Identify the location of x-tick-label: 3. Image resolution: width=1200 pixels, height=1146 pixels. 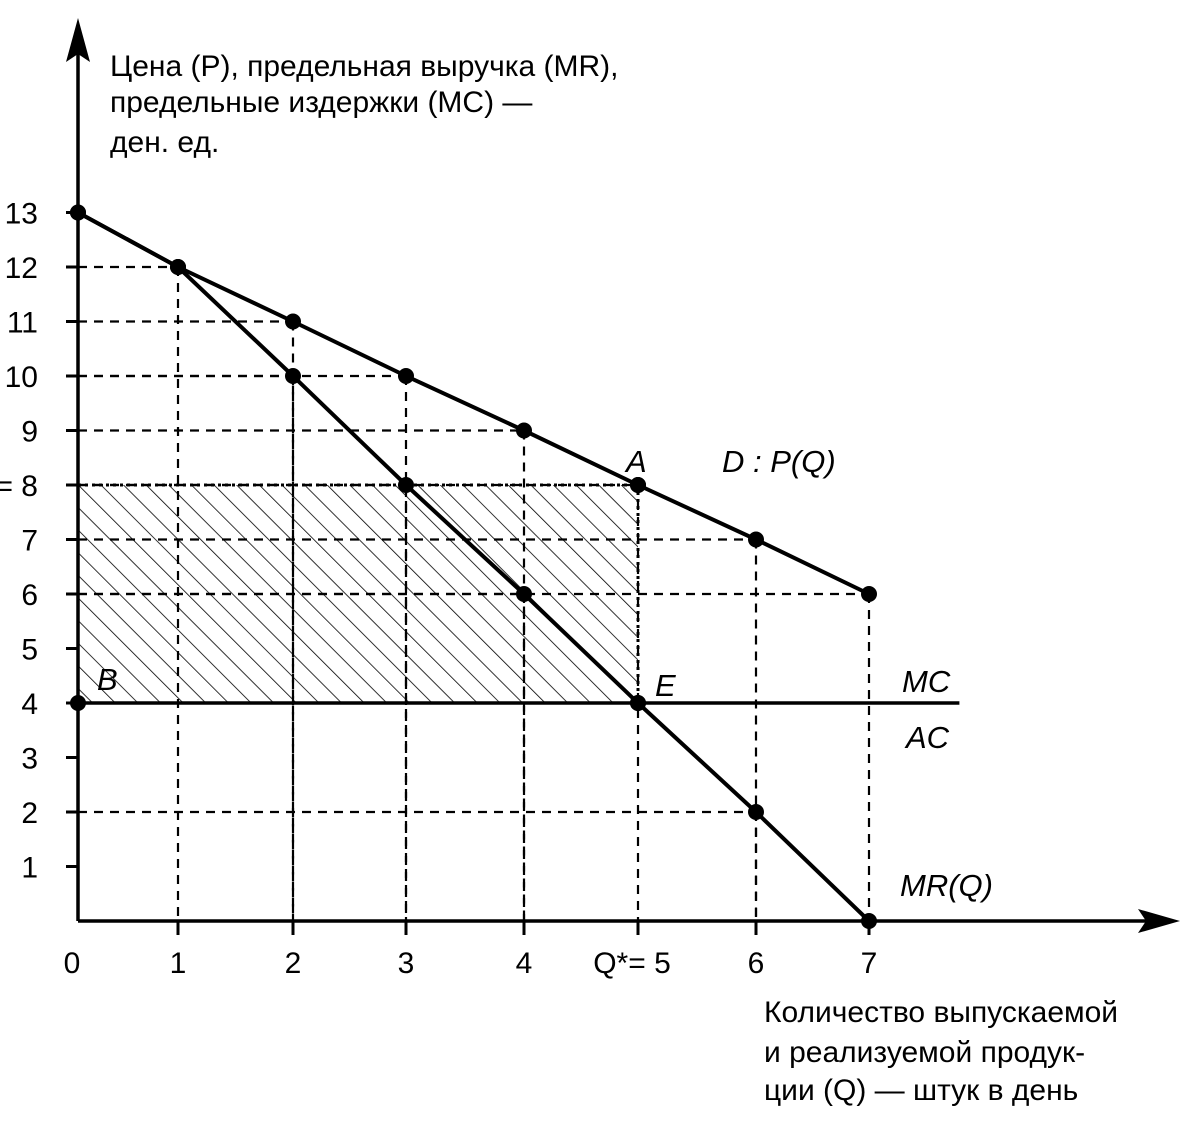
(406, 963).